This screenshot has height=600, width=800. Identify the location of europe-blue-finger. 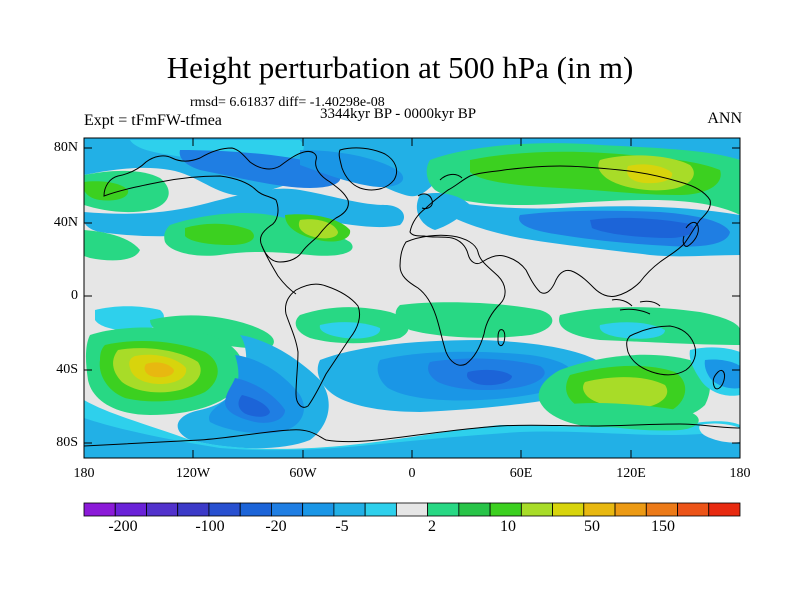
(443, 211).